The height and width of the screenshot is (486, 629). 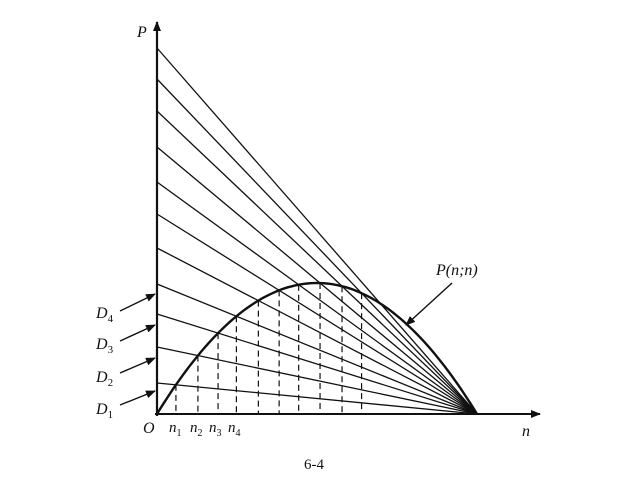 What do you see at coordinates (234, 429) in the screenshot?
I see `n4-label: n4` at bounding box center [234, 429].